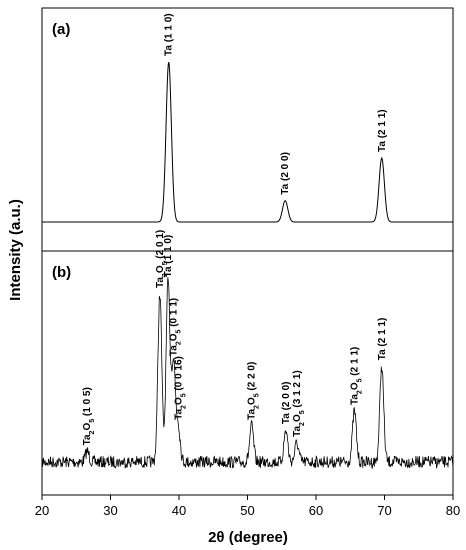 The width and height of the screenshot is (466, 550). What do you see at coordinates (169, 34) in the screenshot?
I see `peak-label-a-0: Ta (1 1 0)` at bounding box center [169, 34].